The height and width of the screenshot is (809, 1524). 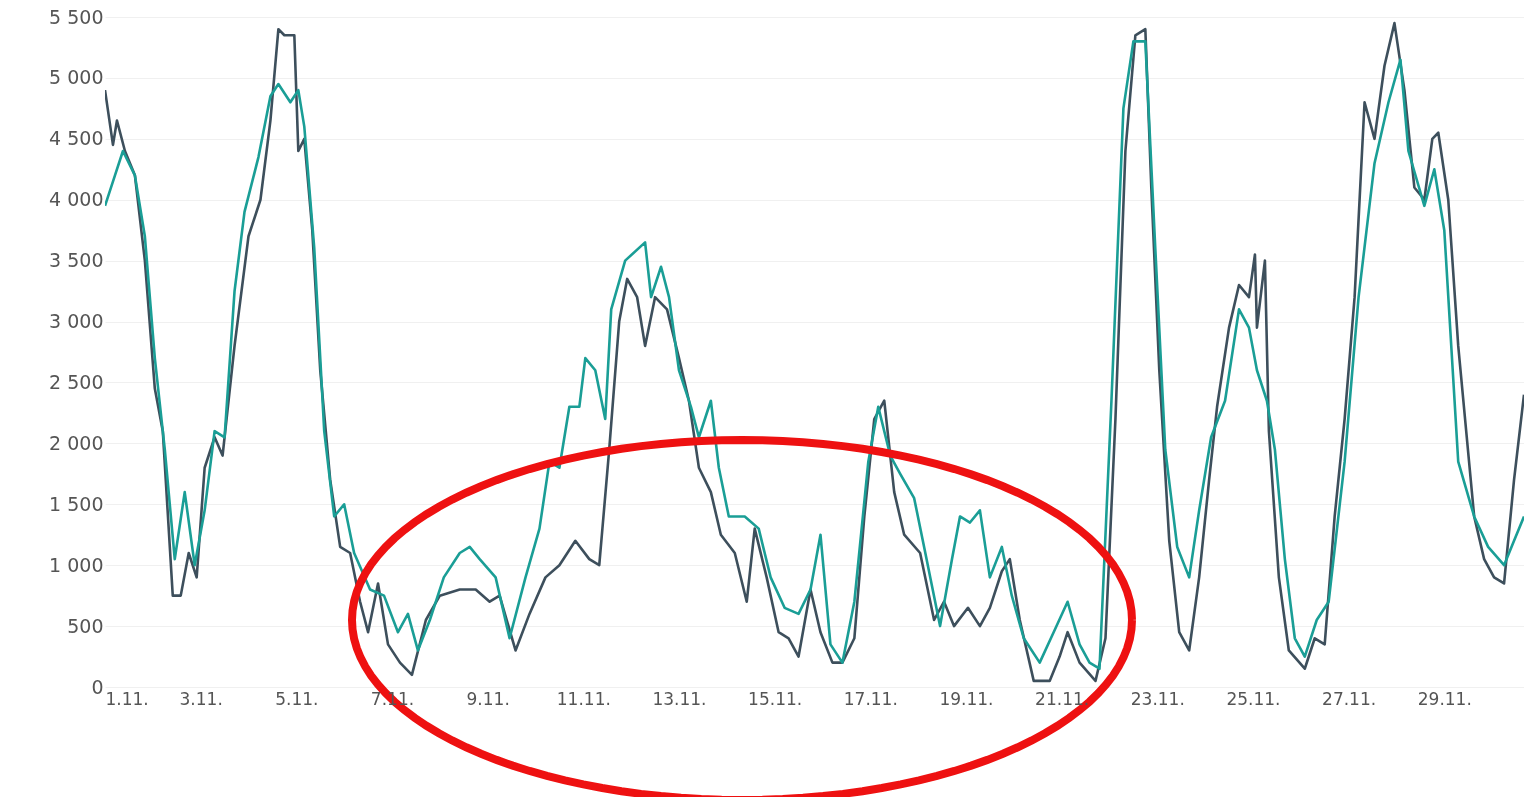 I want to click on y-tick-label: 1 000, so click(x=76, y=564).